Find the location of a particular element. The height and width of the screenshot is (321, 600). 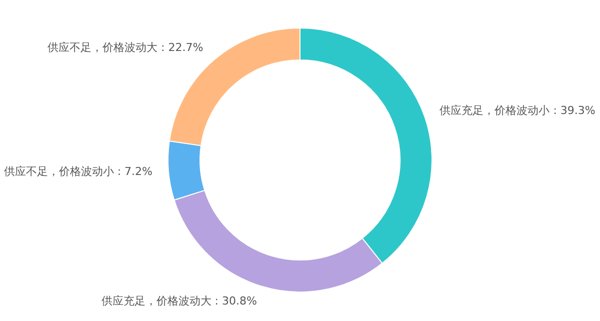

slice-label: 供应充足，价格波动小 : 39.3% is located at coordinates (518, 111).